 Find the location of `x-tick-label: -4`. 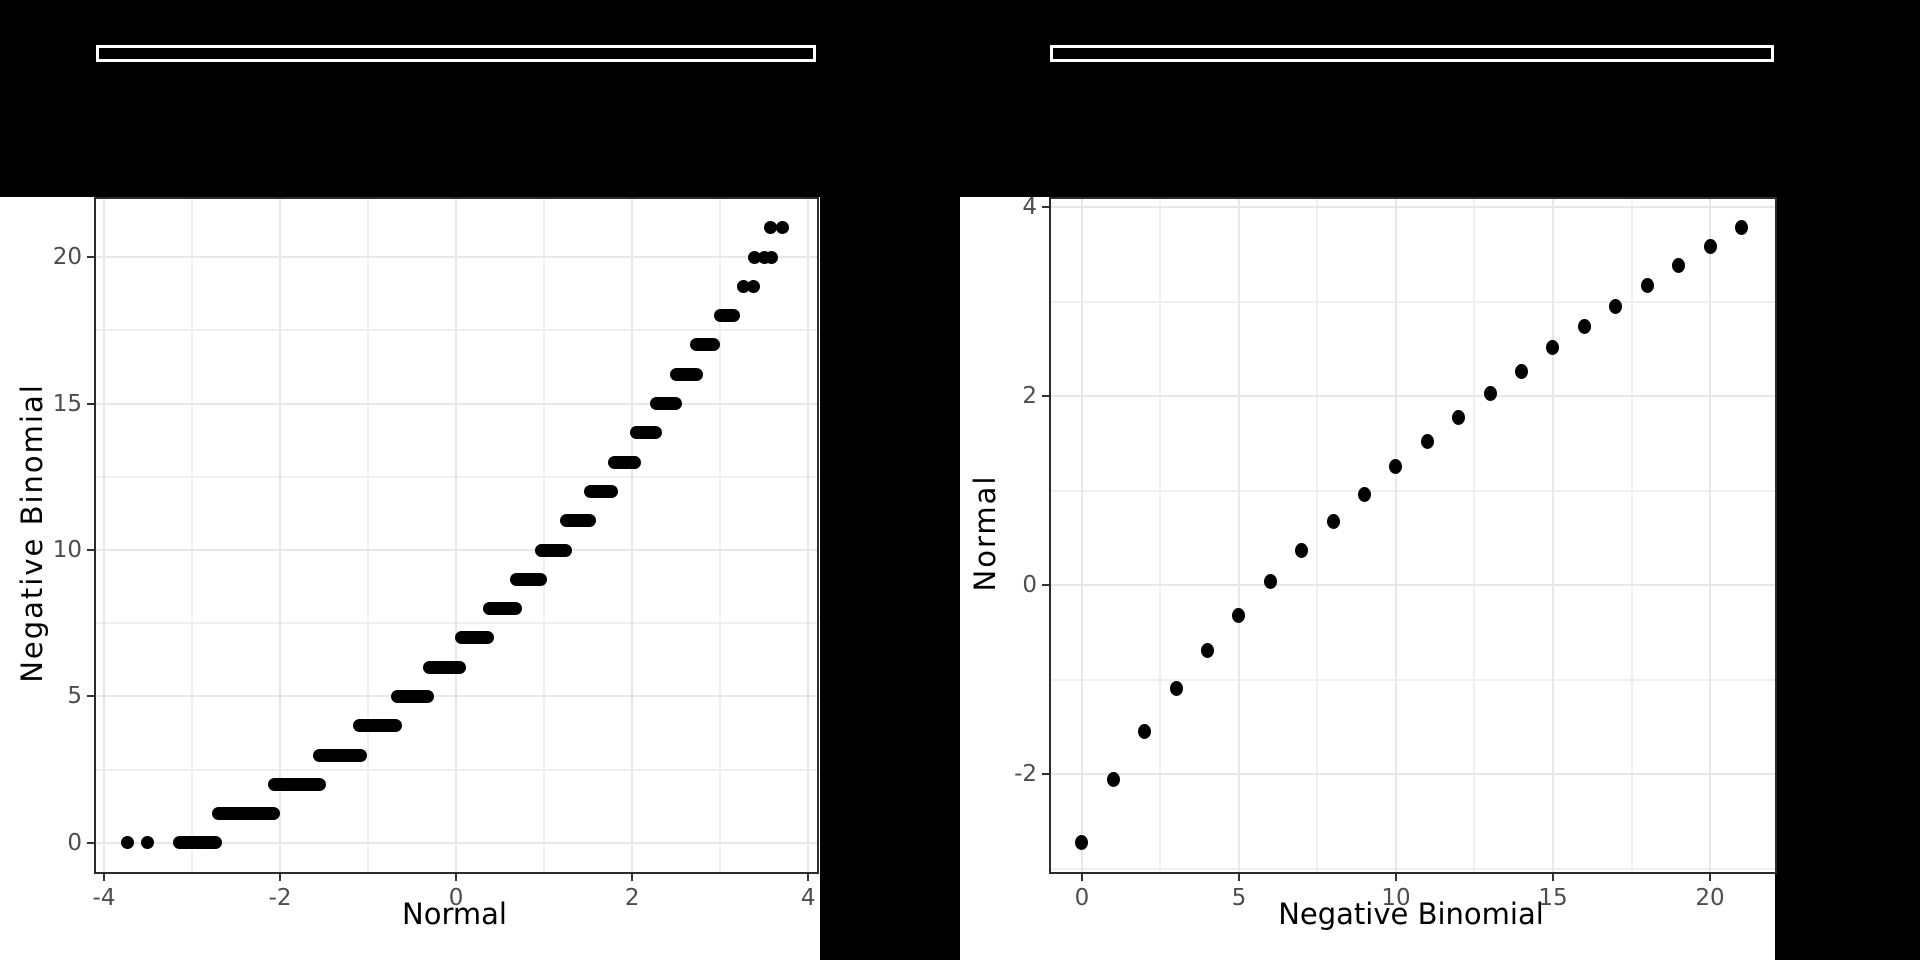

x-tick-label: -4 is located at coordinates (104, 898).